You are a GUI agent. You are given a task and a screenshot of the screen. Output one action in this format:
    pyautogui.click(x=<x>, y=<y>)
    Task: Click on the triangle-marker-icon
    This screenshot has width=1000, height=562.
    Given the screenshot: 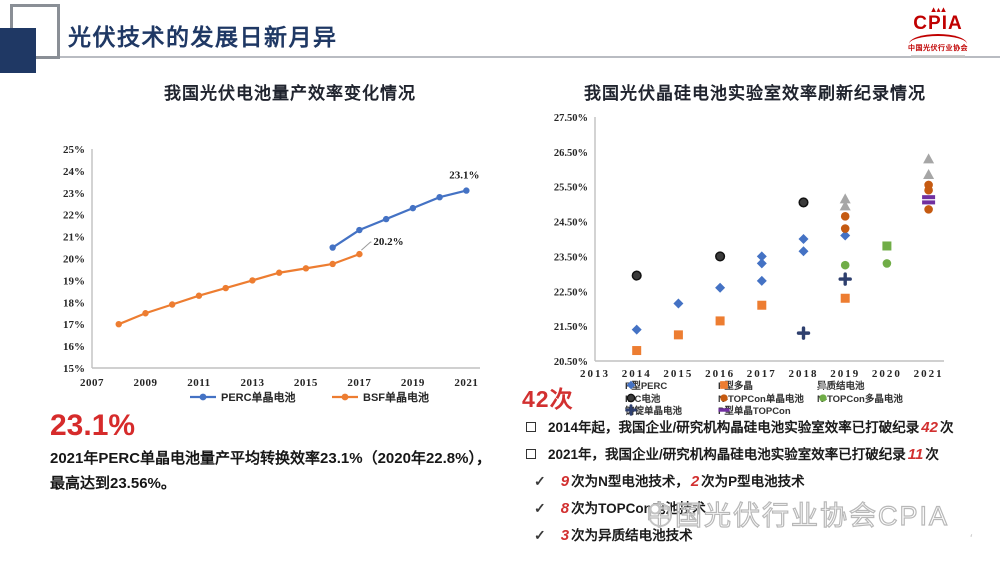 What is the action you would take?
    pyautogui.click(x=823, y=385)
    